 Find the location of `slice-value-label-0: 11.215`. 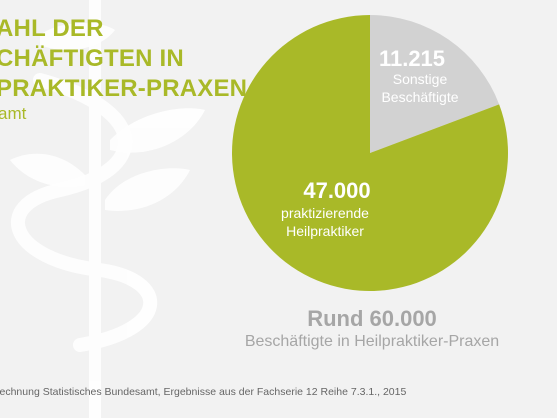

slice-value-label-0: 11.215 is located at coordinates (412, 58).